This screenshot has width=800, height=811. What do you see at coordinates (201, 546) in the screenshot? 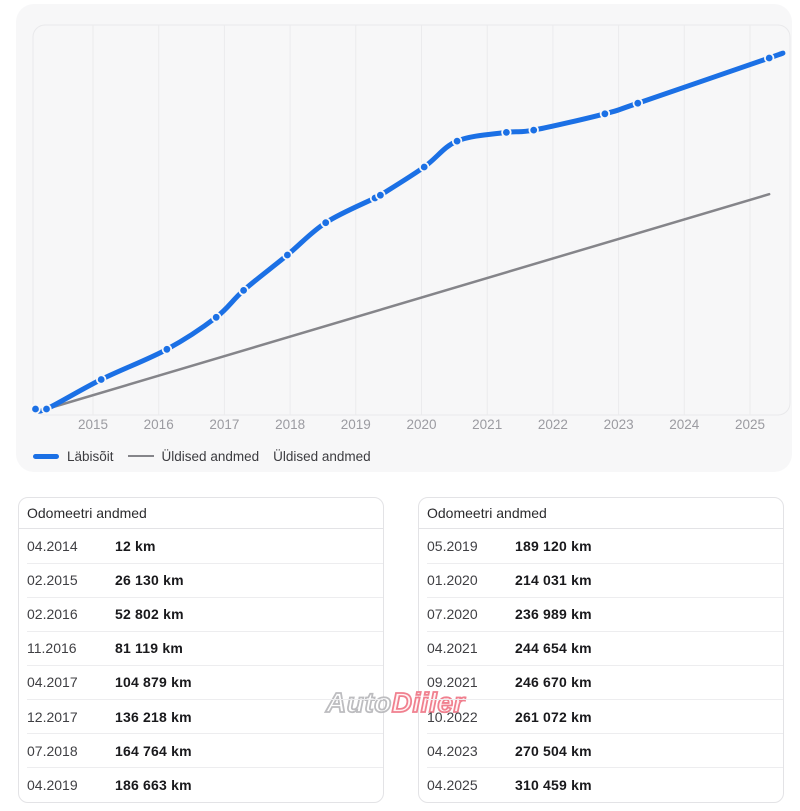
I see `table-row: 04.2014 12 km` at bounding box center [201, 546].